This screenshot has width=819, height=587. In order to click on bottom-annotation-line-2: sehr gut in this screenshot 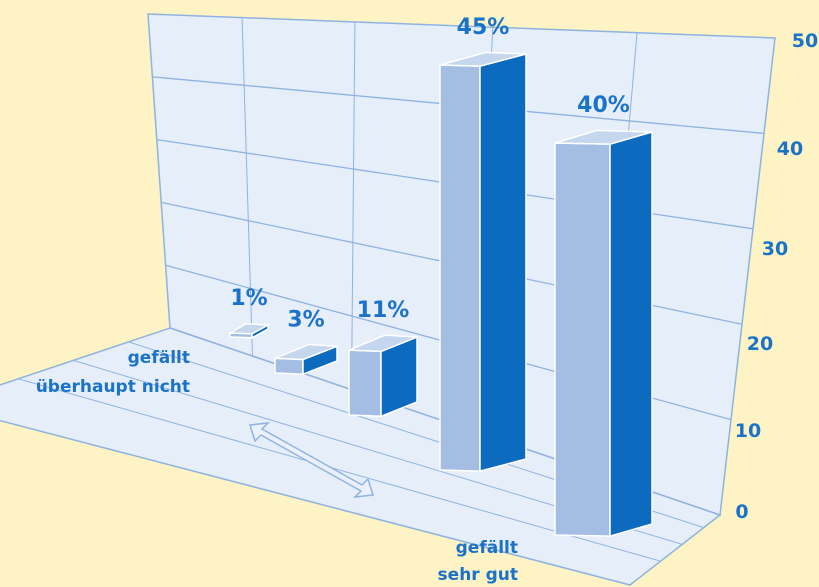, I will do `click(478, 575)`.